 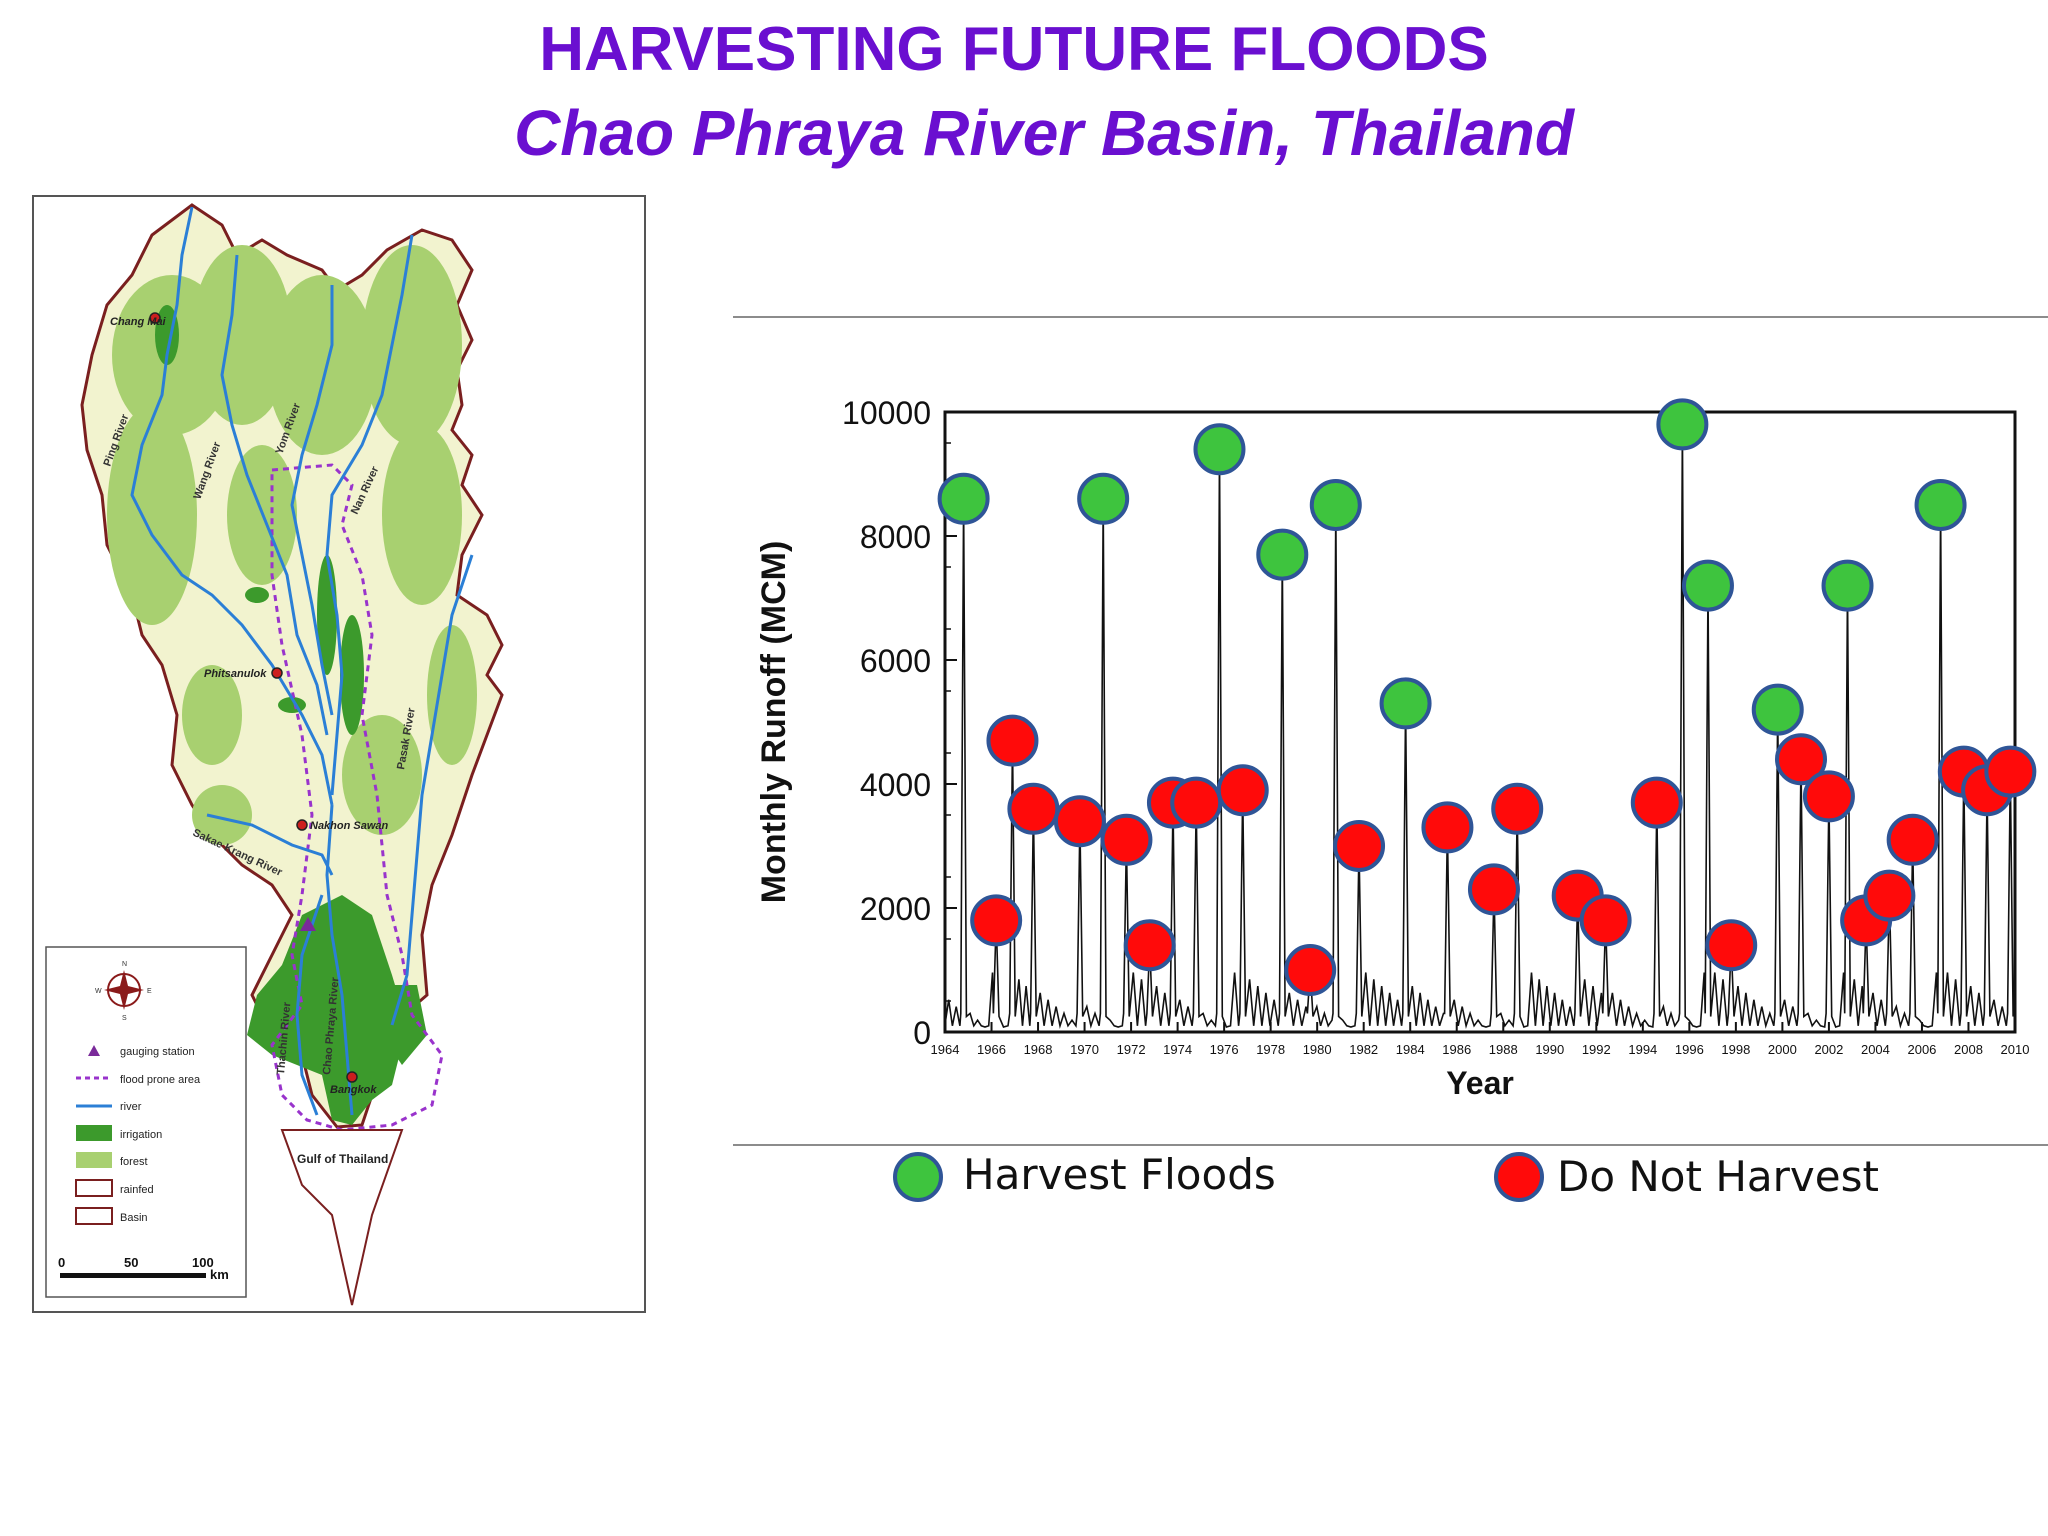 I want to click on river-network, so click(x=302, y=661).